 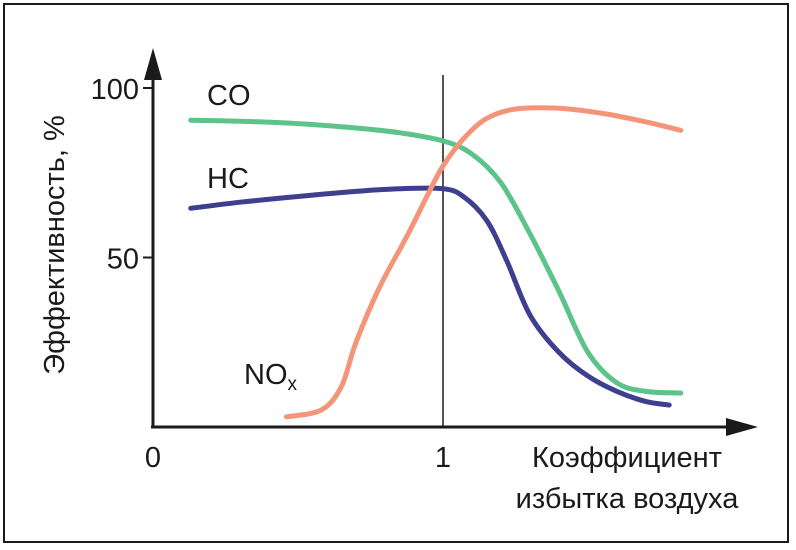 What do you see at coordinates (293, 384) in the screenshot?
I see `series-nox-label-subscript: x` at bounding box center [293, 384].